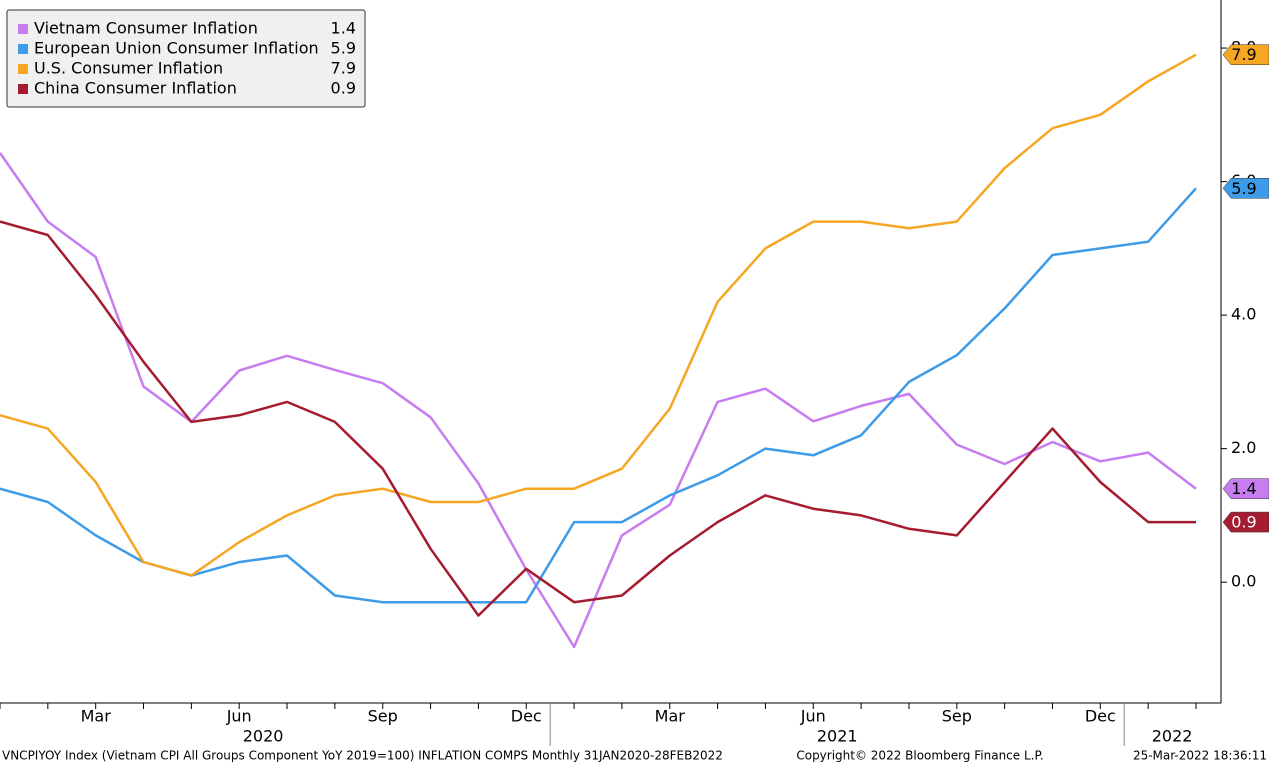 This screenshot has width=1269, height=765. What do you see at coordinates (343, 68) in the screenshot?
I see `legend-value: 7.9` at bounding box center [343, 68].